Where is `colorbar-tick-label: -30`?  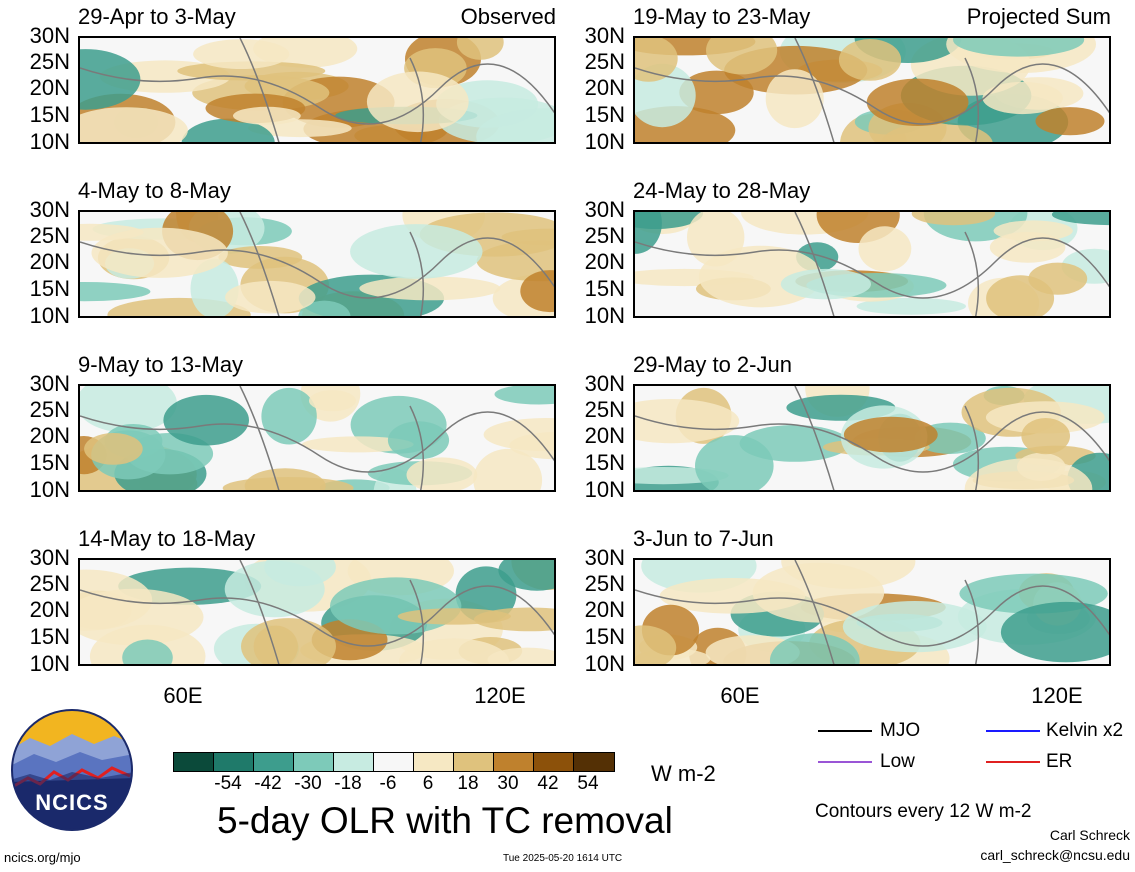
colorbar-tick-label: -30 is located at coordinates (308, 783).